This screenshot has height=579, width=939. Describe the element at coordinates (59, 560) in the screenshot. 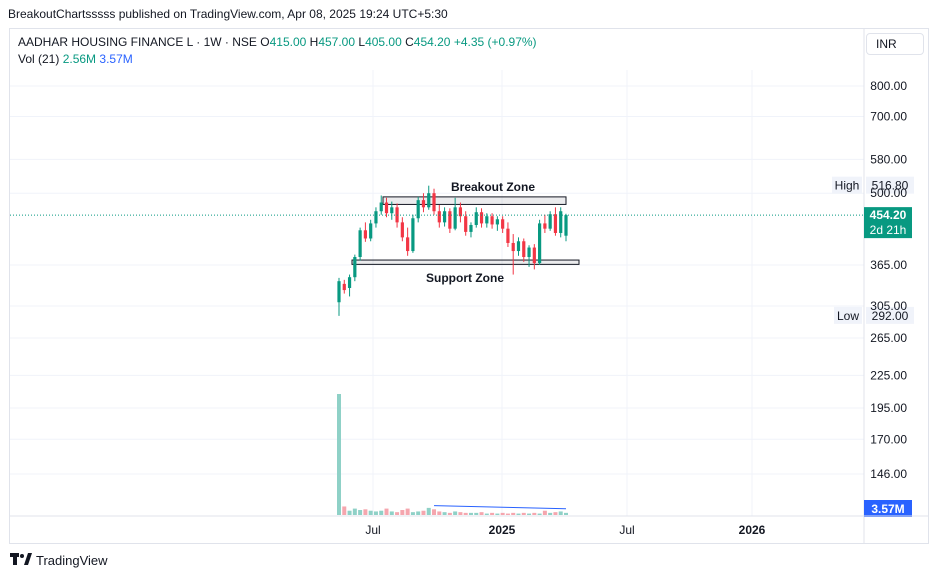

I see `footer: TradingView` at that location.